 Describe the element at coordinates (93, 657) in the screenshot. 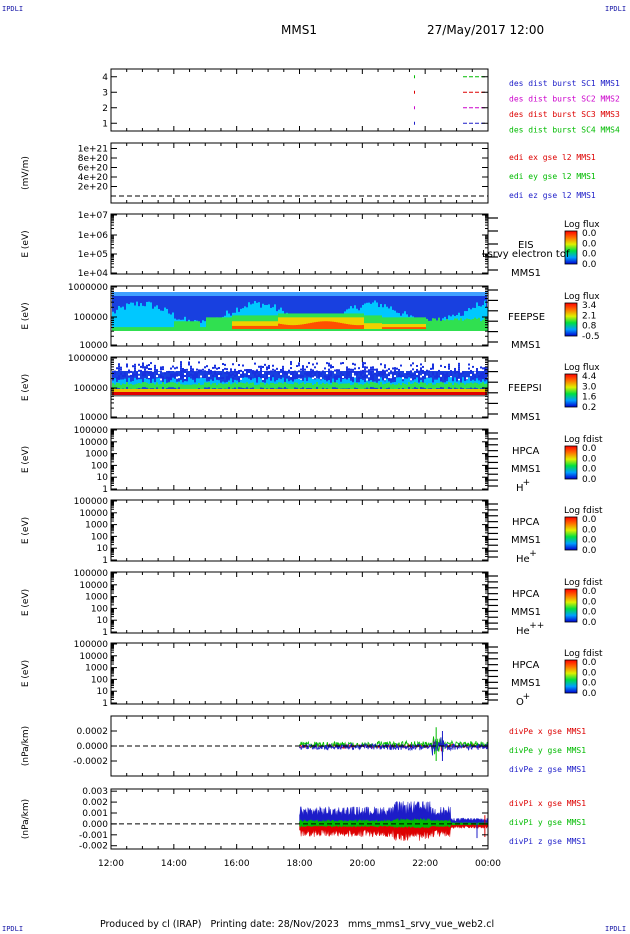

I see `panel-9-ytick-label: 10000` at that location.